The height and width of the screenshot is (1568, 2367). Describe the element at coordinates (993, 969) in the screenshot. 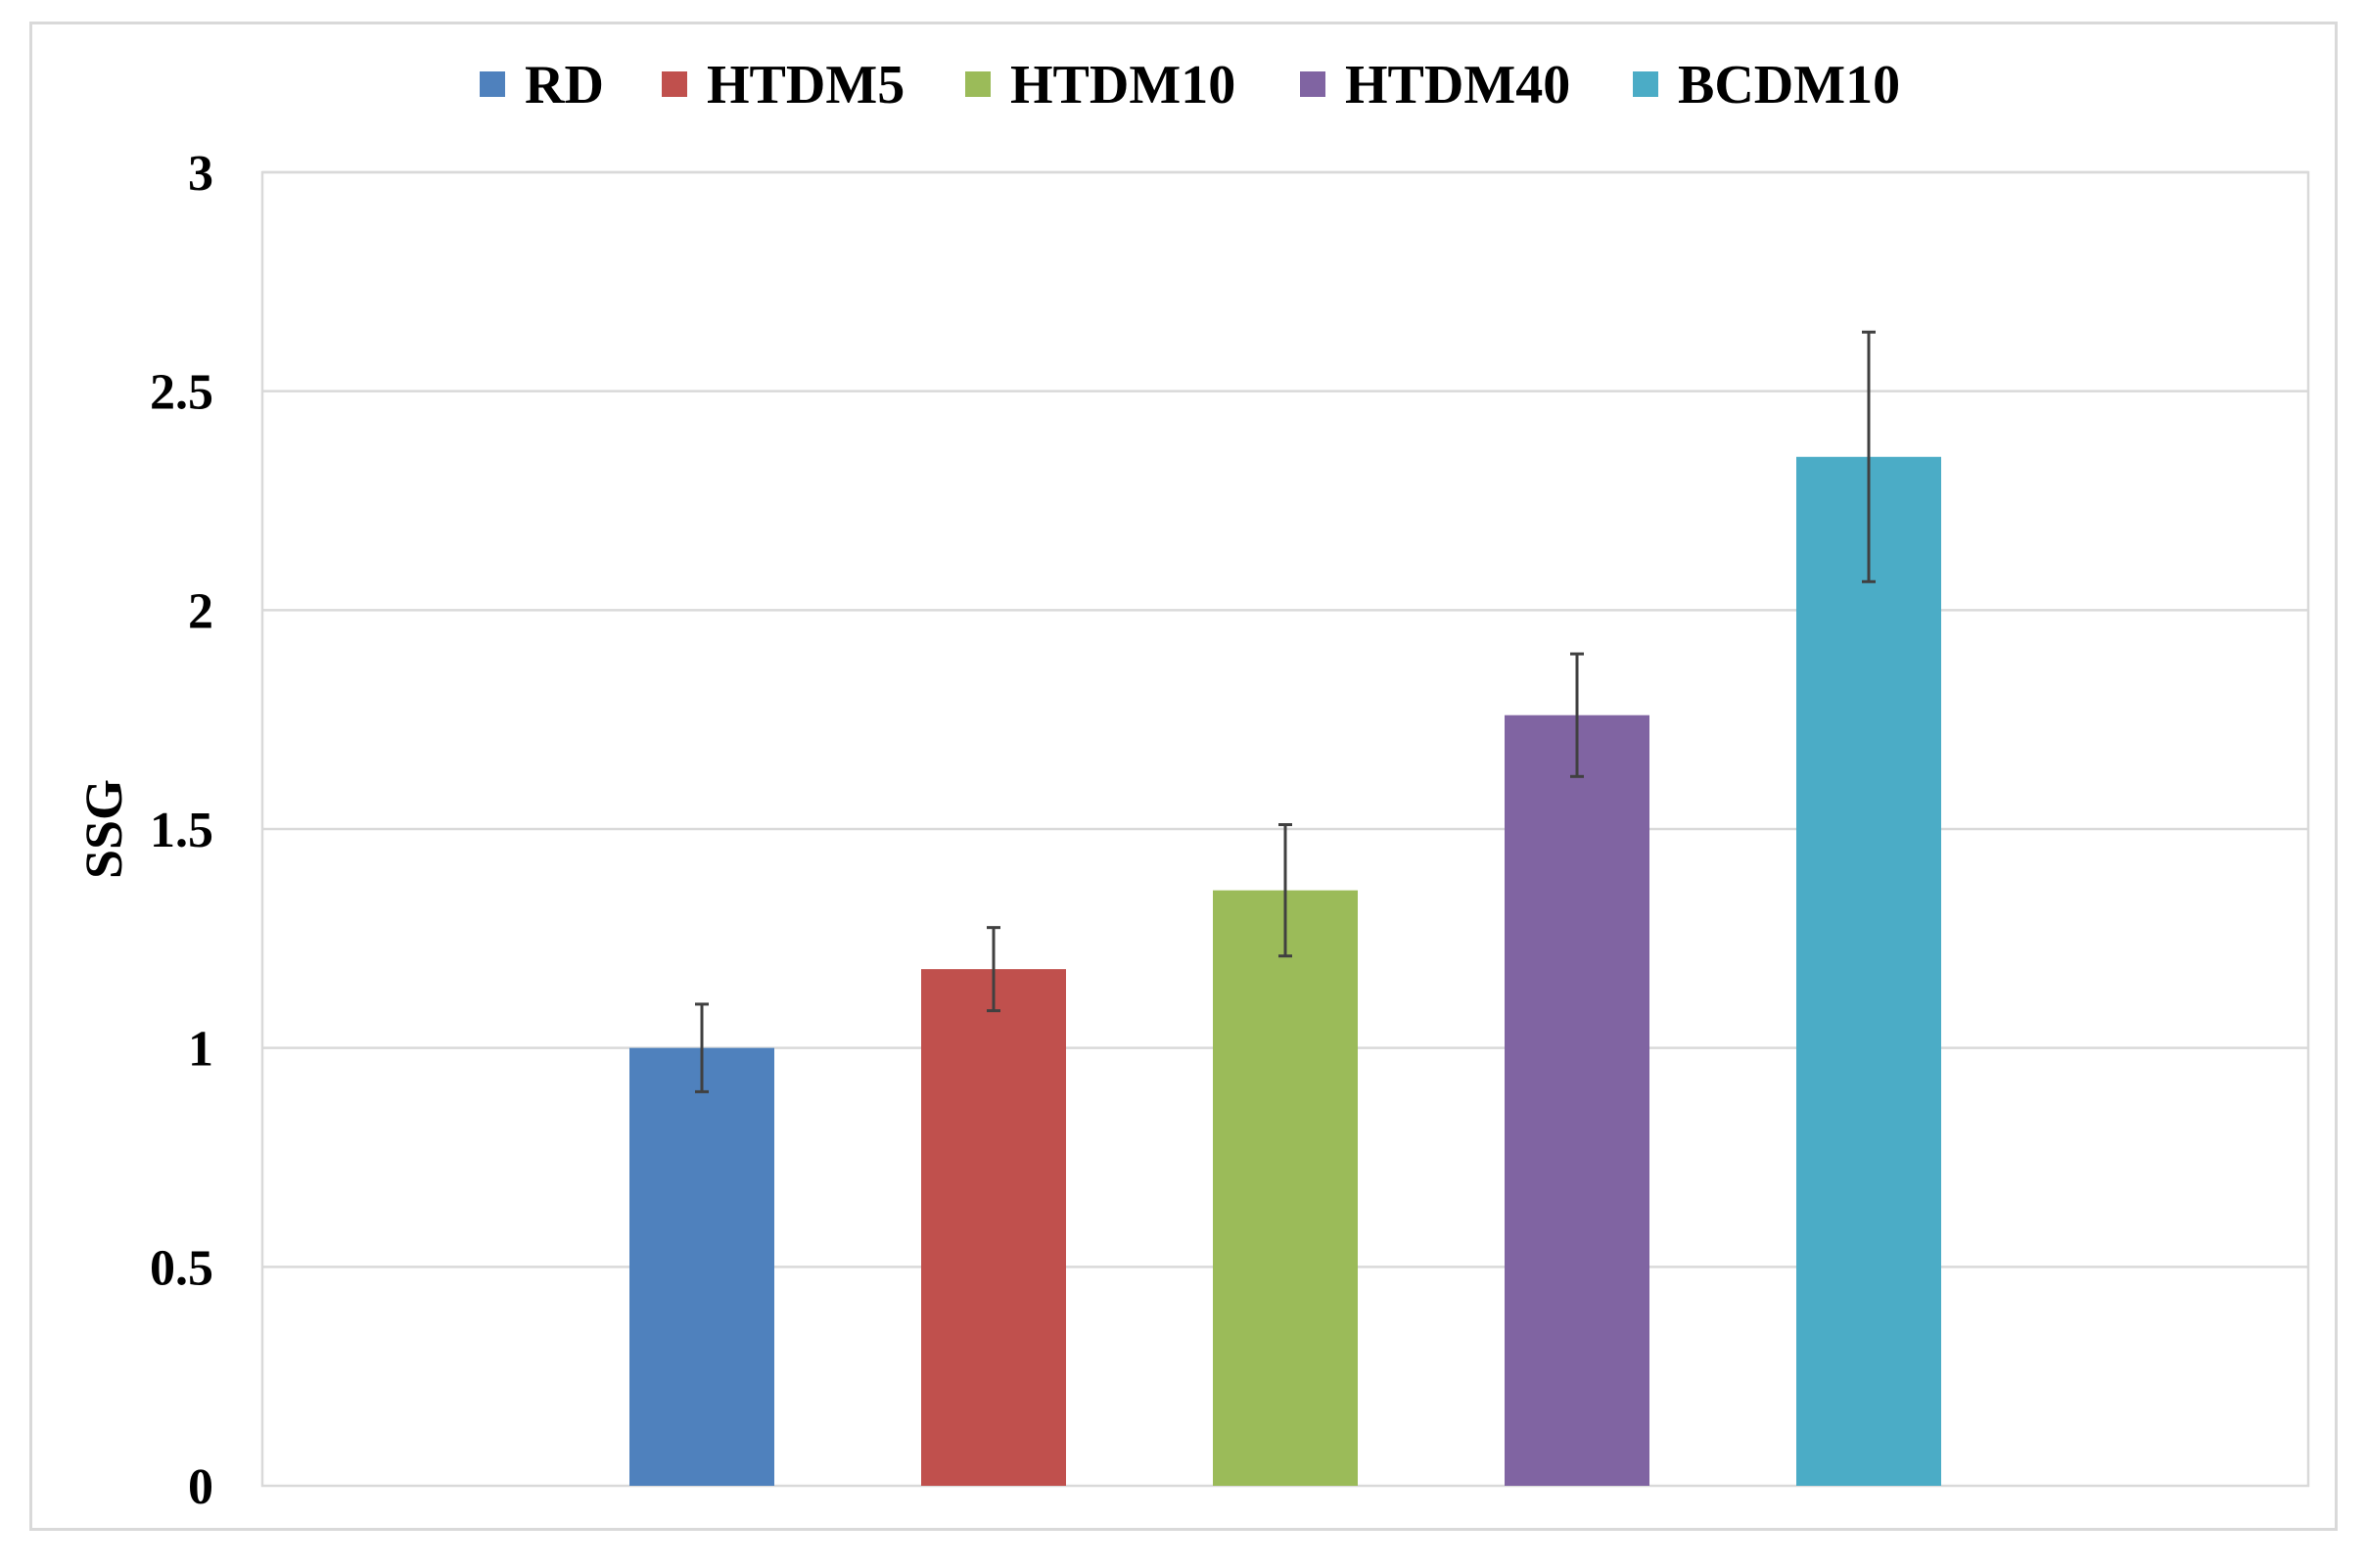

I see `error-bar-htdm5` at that location.